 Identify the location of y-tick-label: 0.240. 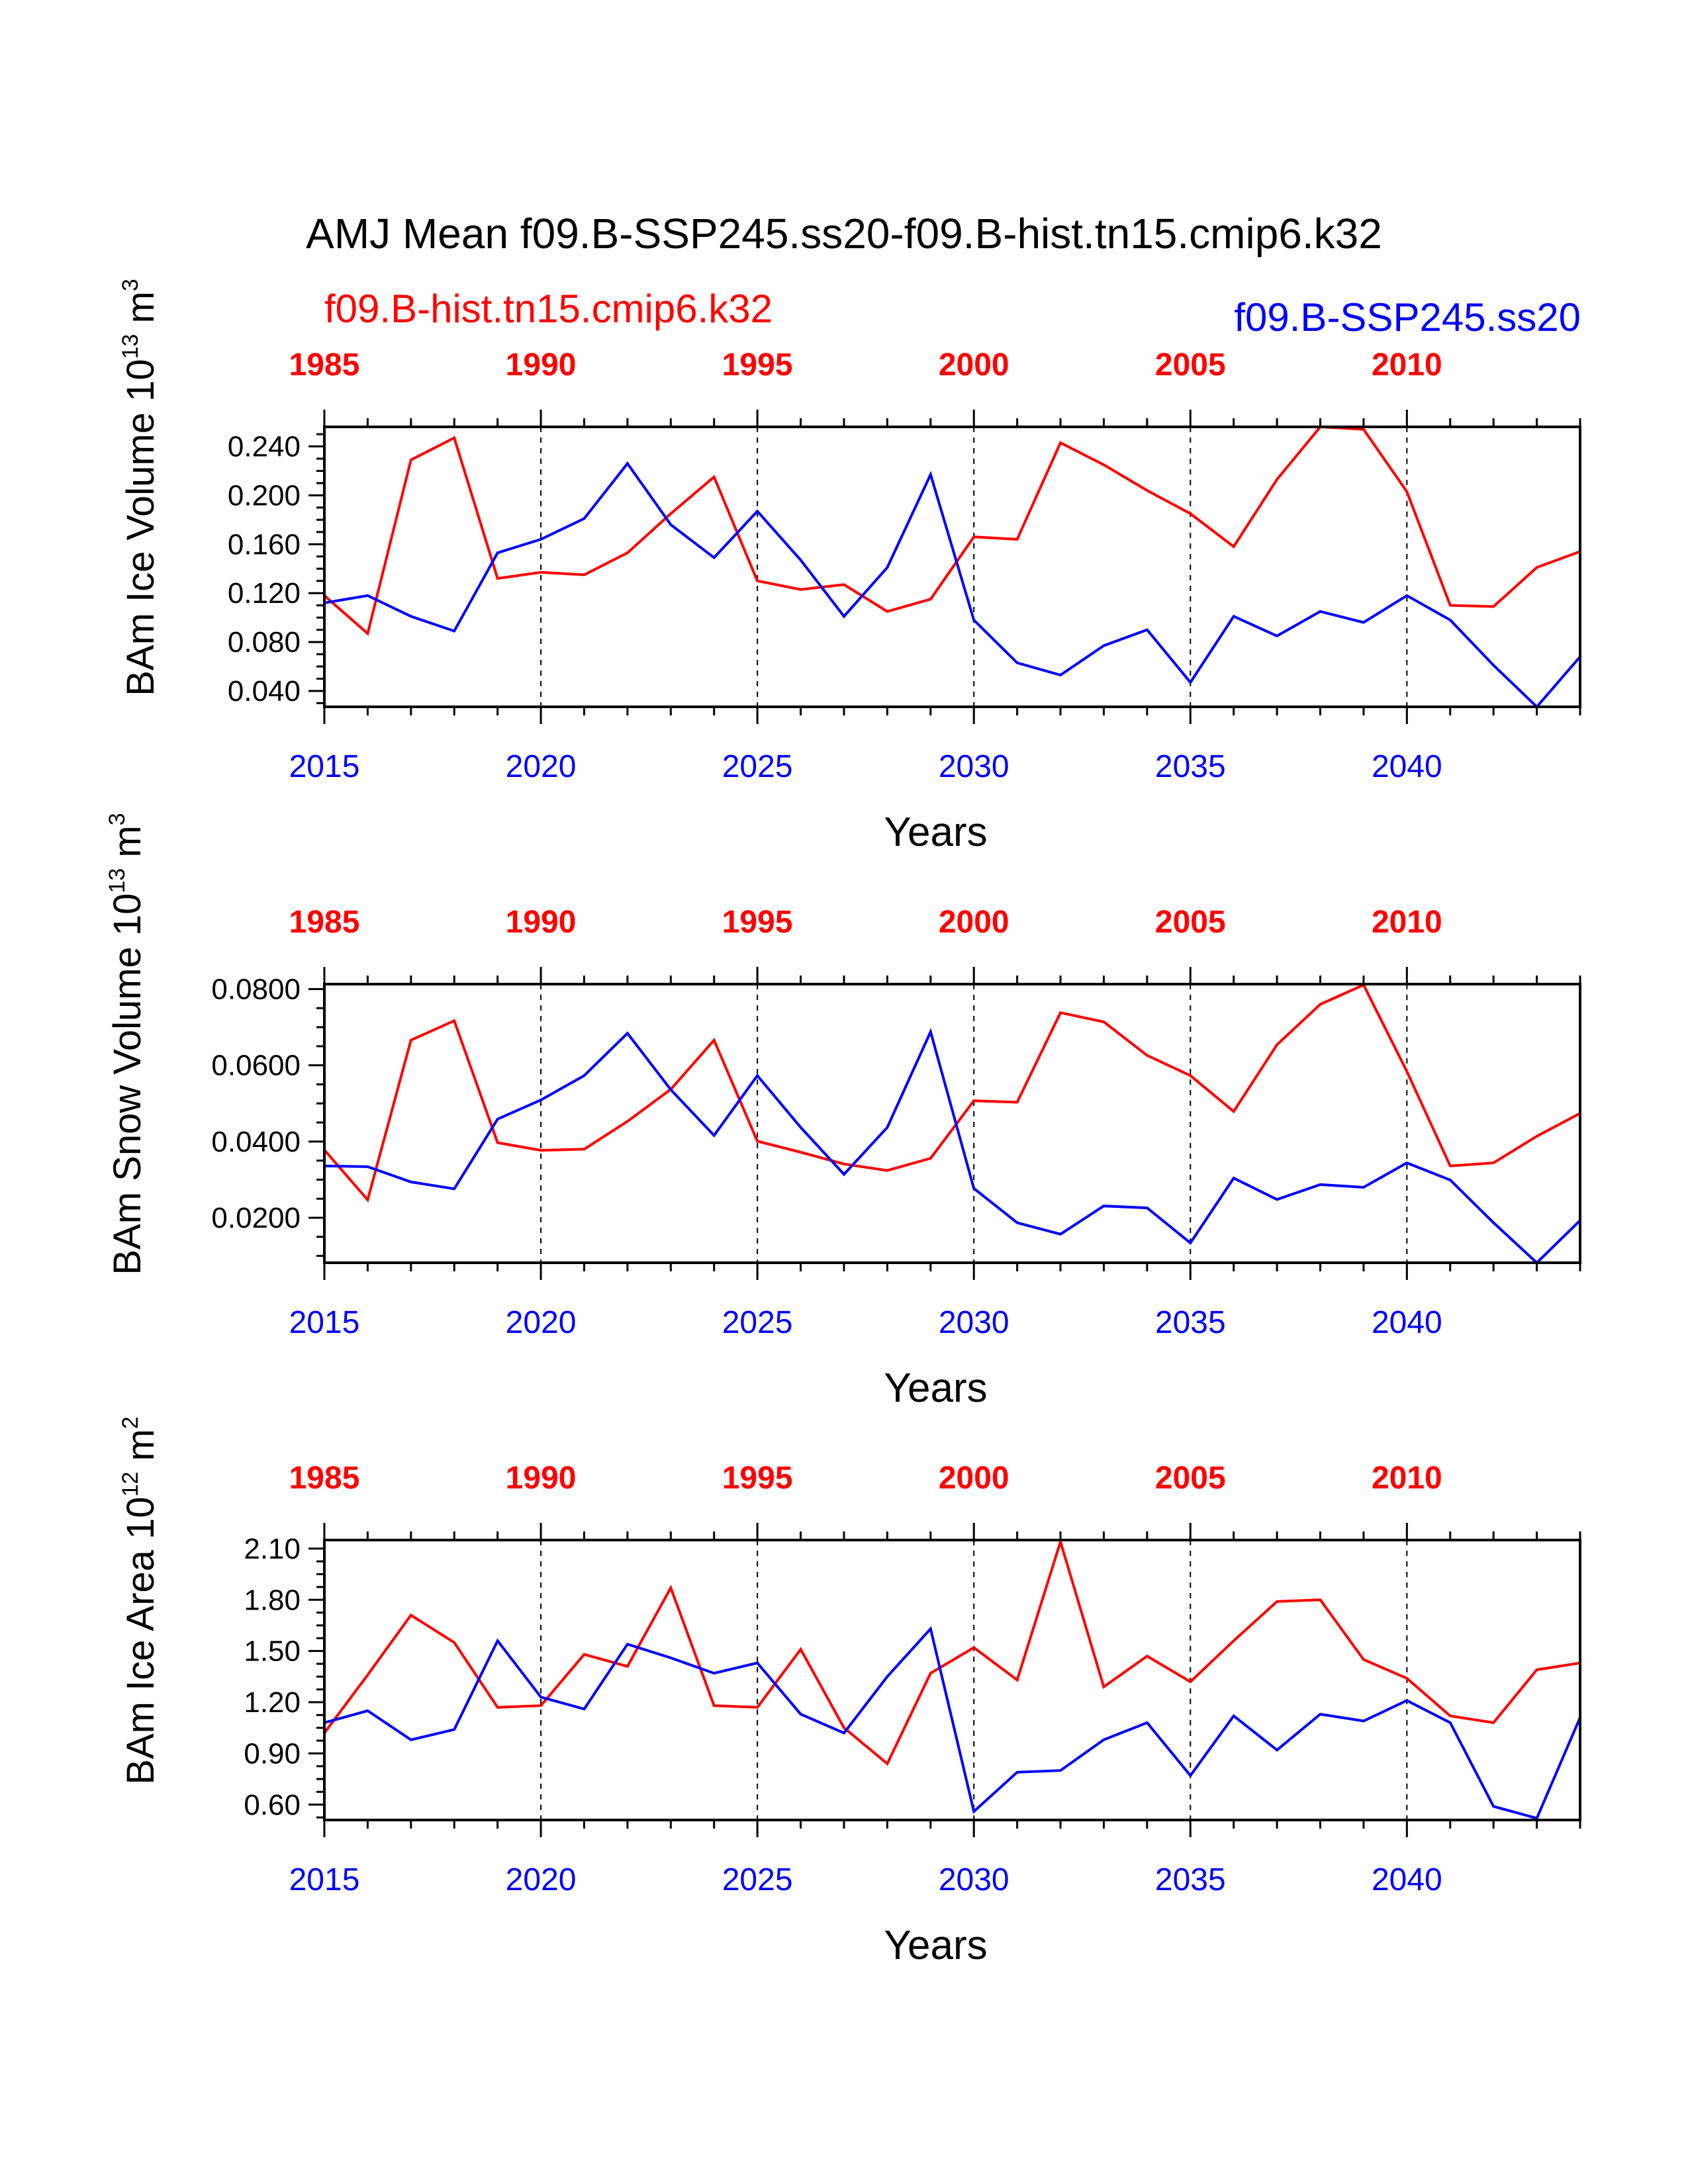
(264, 447).